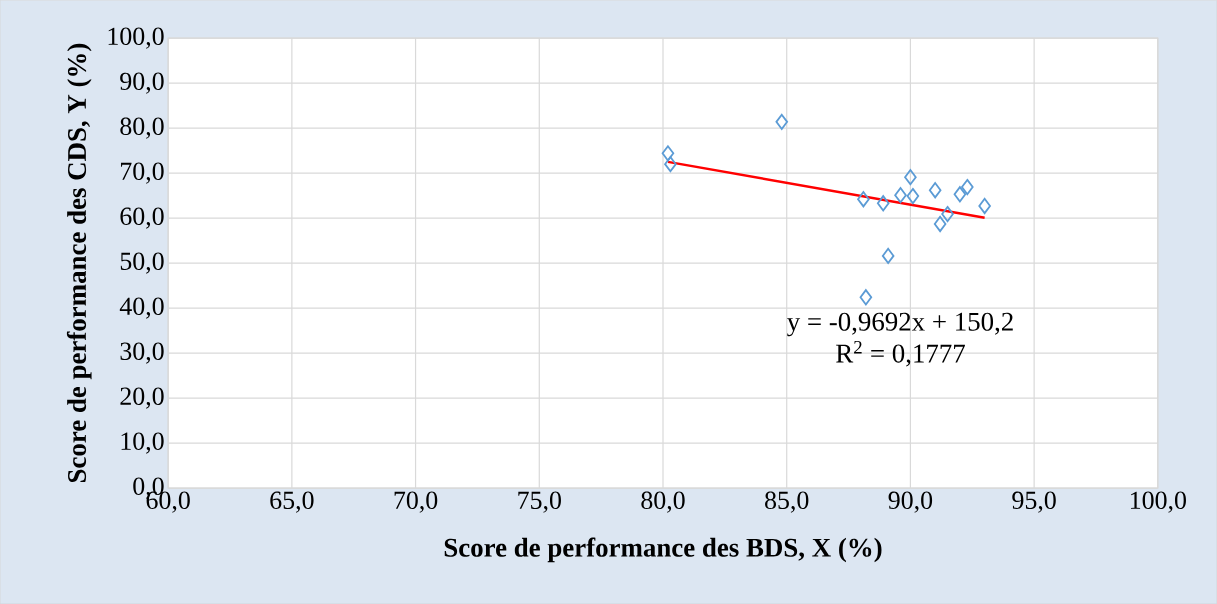 Image resolution: width=1217 pixels, height=604 pixels. I want to click on x-tick-label: 100,0, so click(1158, 502).